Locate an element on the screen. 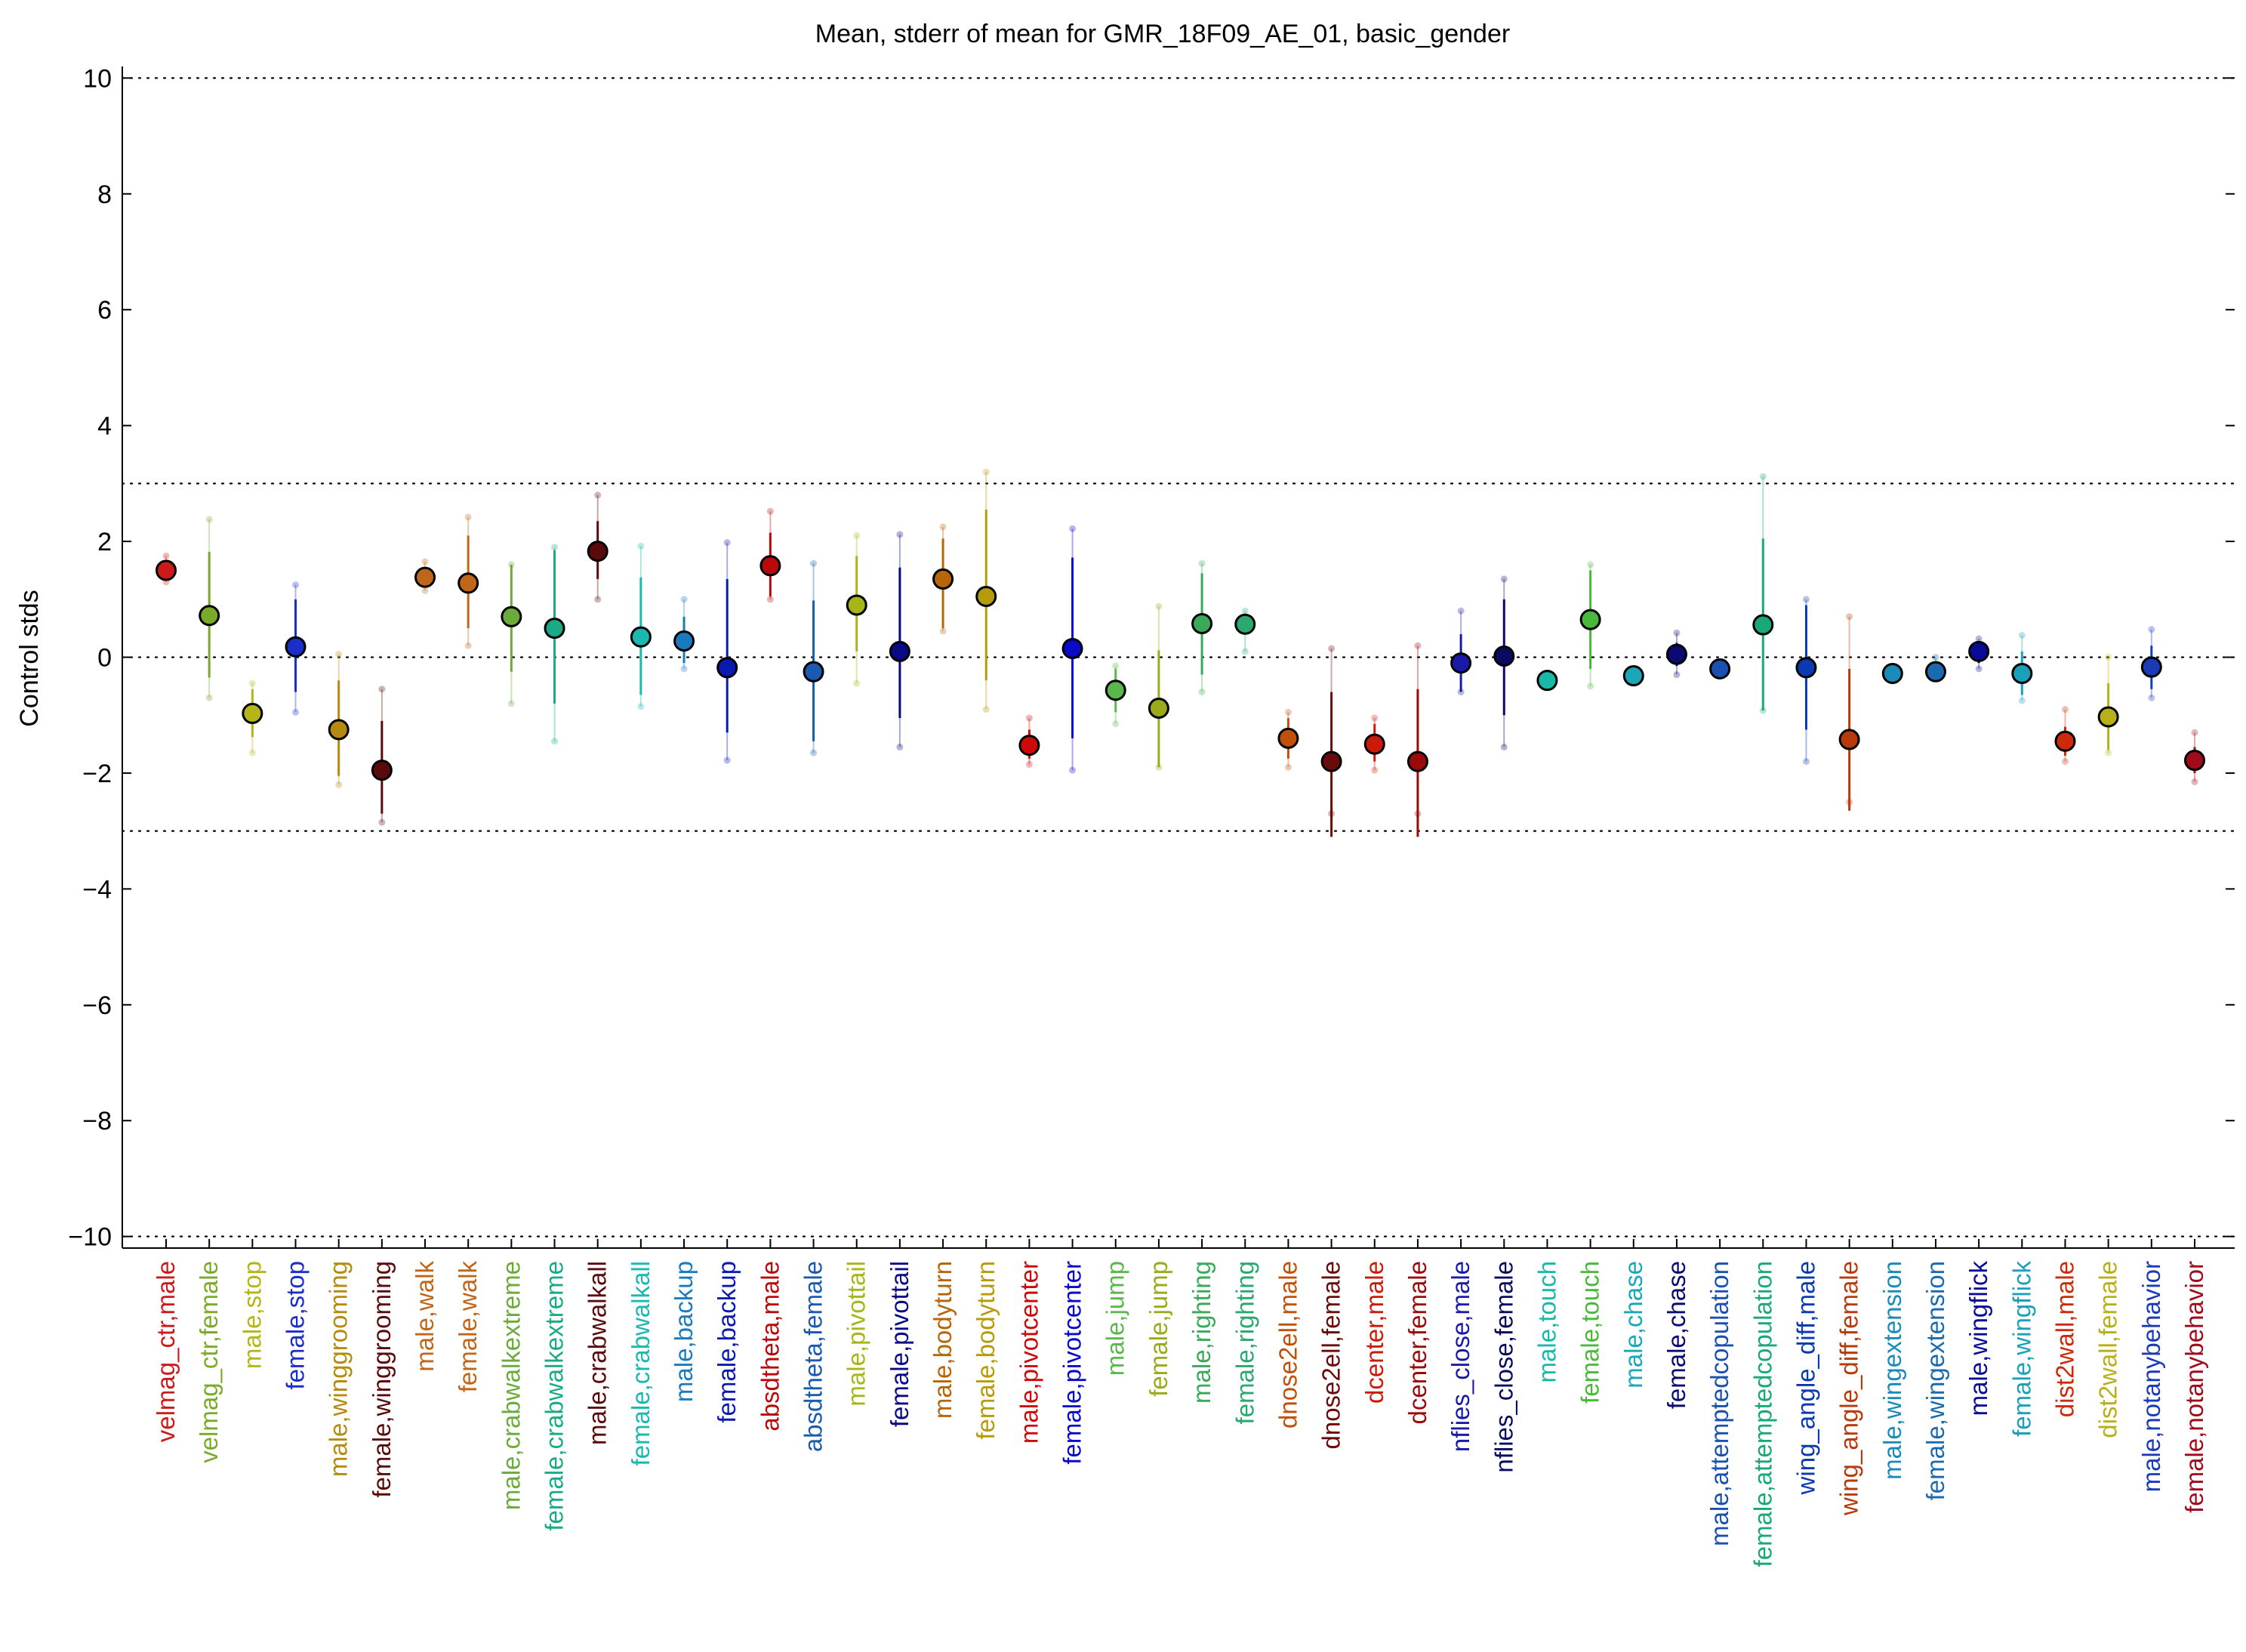 The height and width of the screenshot is (1652, 2246). x-tick-label: dcenter,female is located at coordinates (1417, 1342).